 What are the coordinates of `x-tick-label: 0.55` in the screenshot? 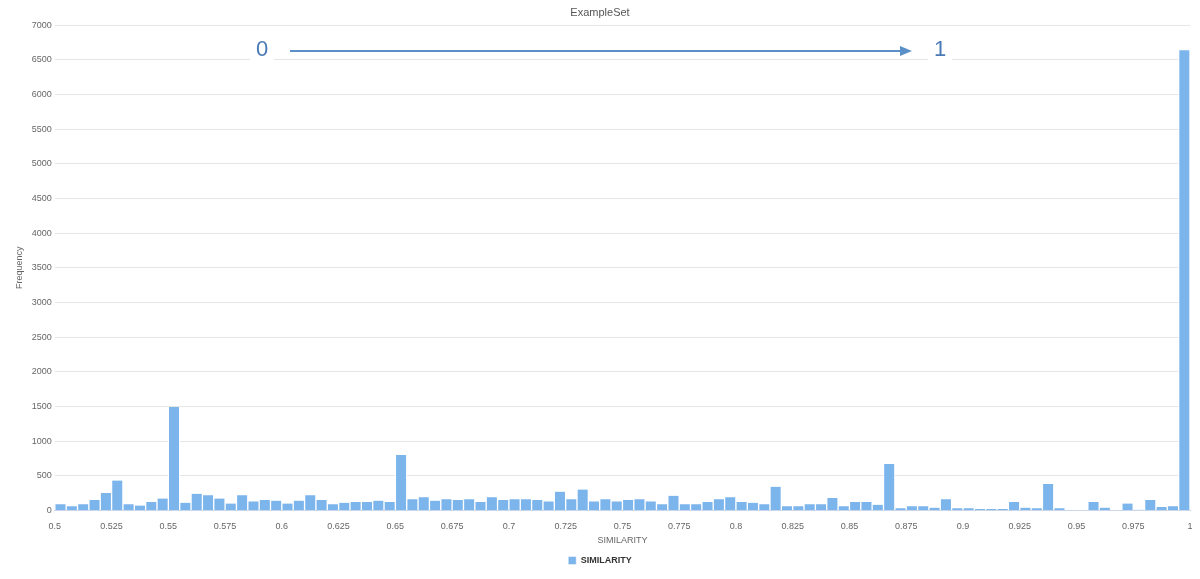 It's located at (168, 526).